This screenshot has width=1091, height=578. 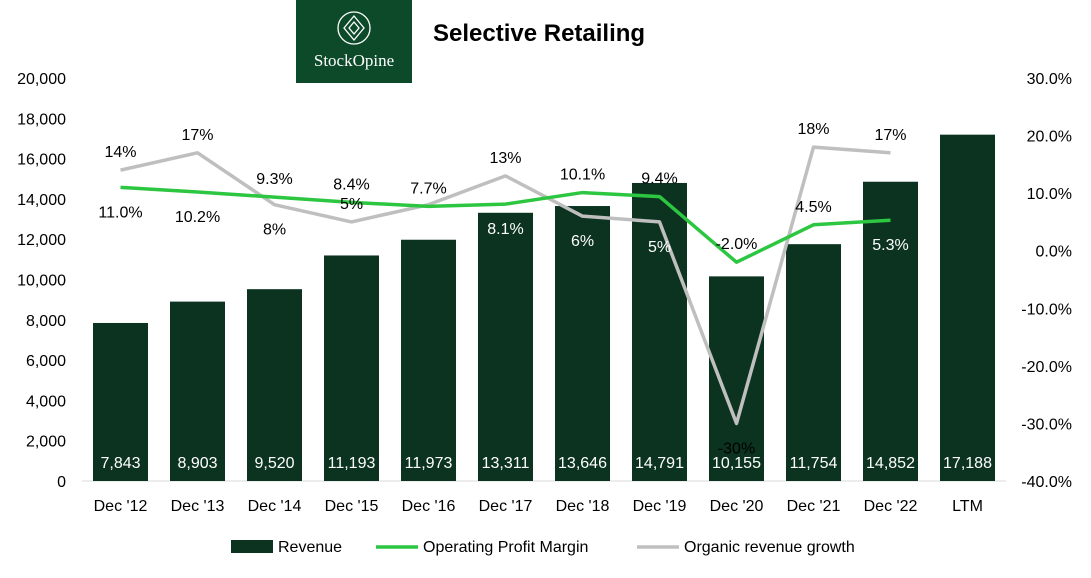 What do you see at coordinates (41, 119) in the screenshot?
I see `y-left-tick-label: 18,000` at bounding box center [41, 119].